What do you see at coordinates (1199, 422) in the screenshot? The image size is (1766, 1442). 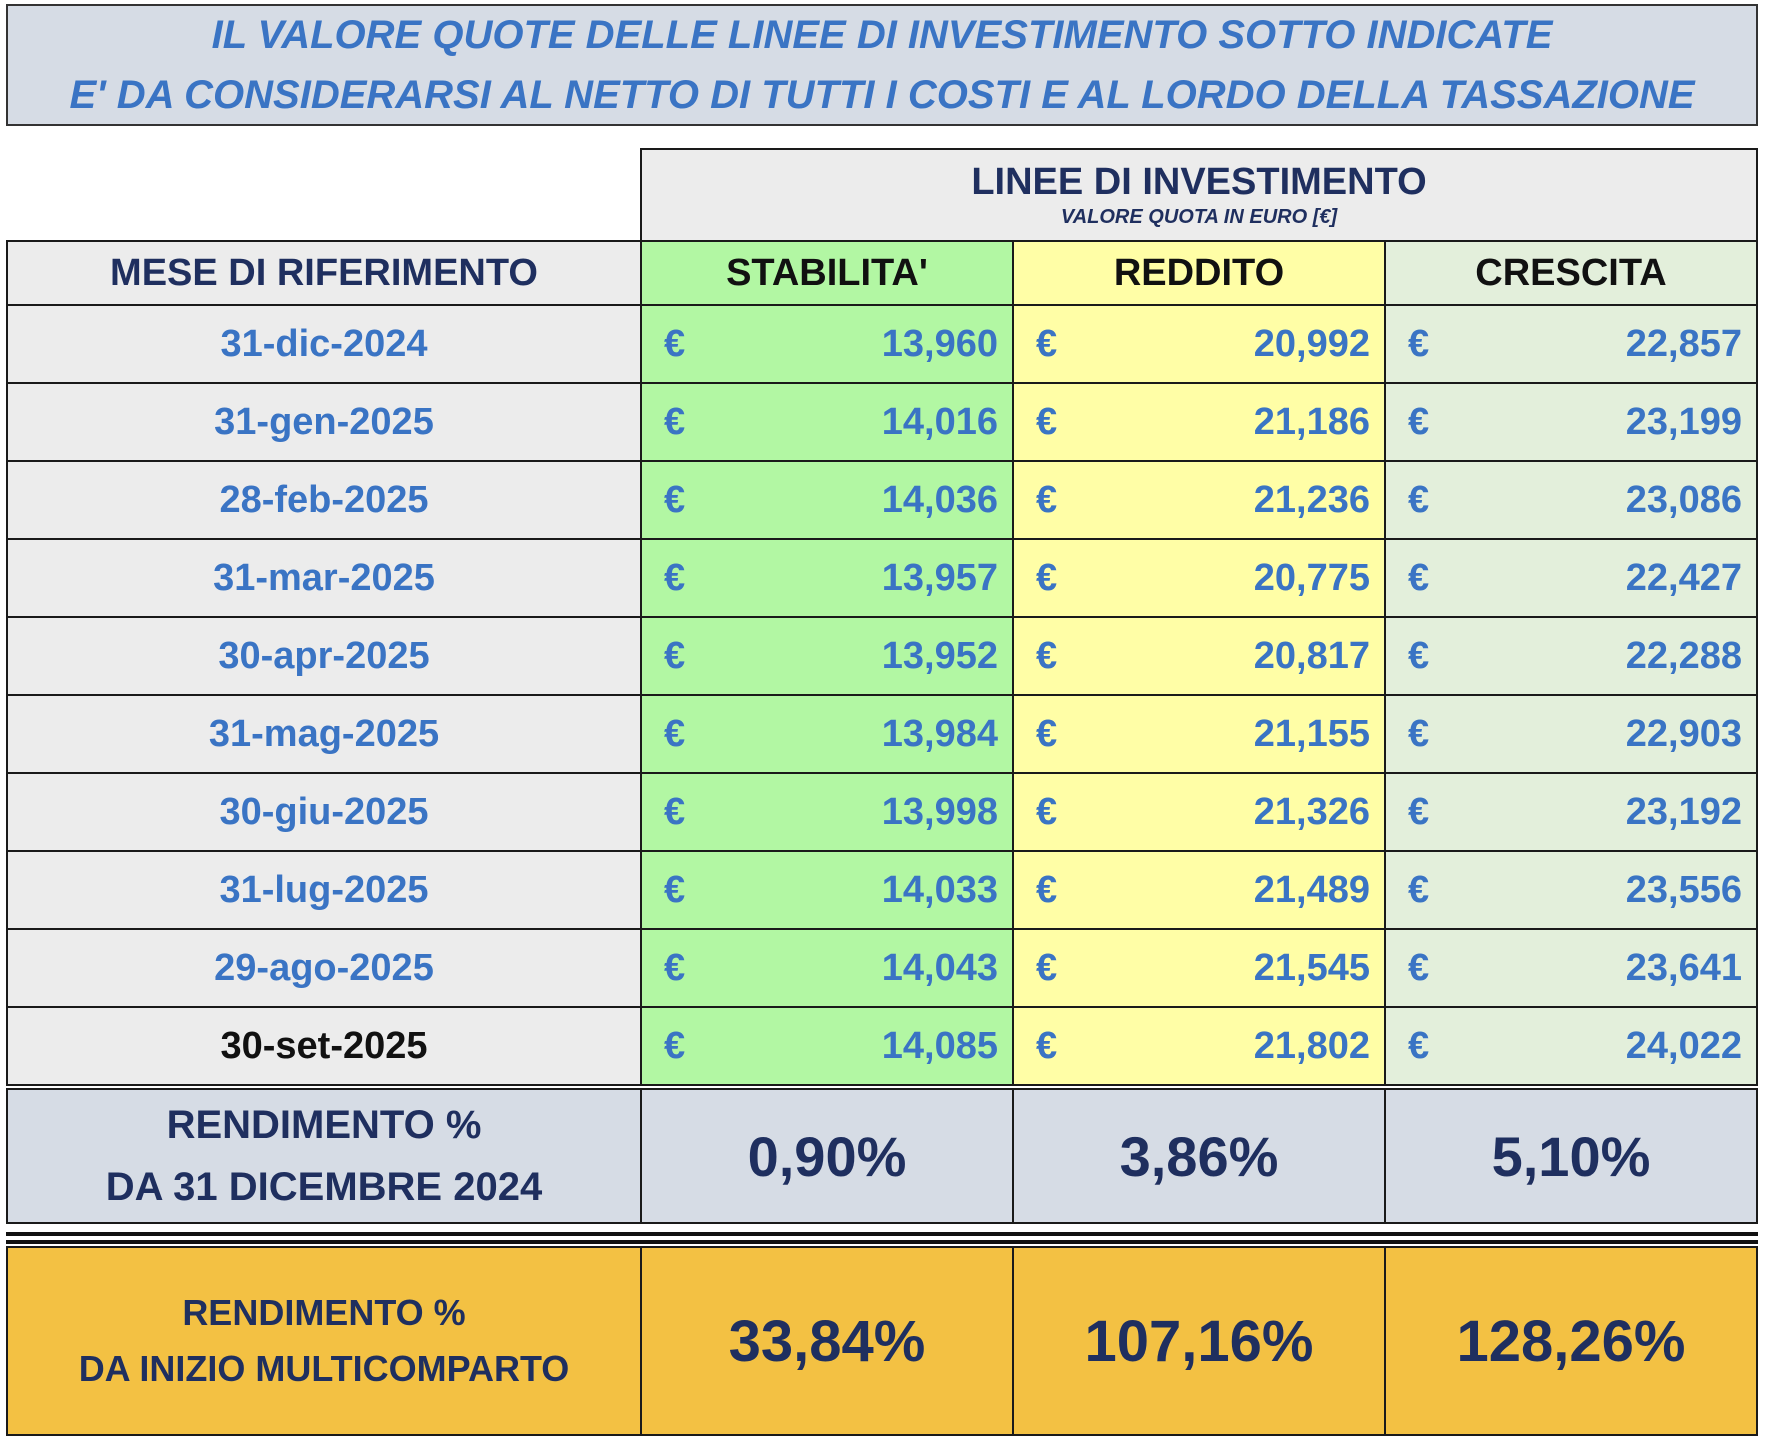 I see `value-cell-reddito: €21,186` at bounding box center [1199, 422].